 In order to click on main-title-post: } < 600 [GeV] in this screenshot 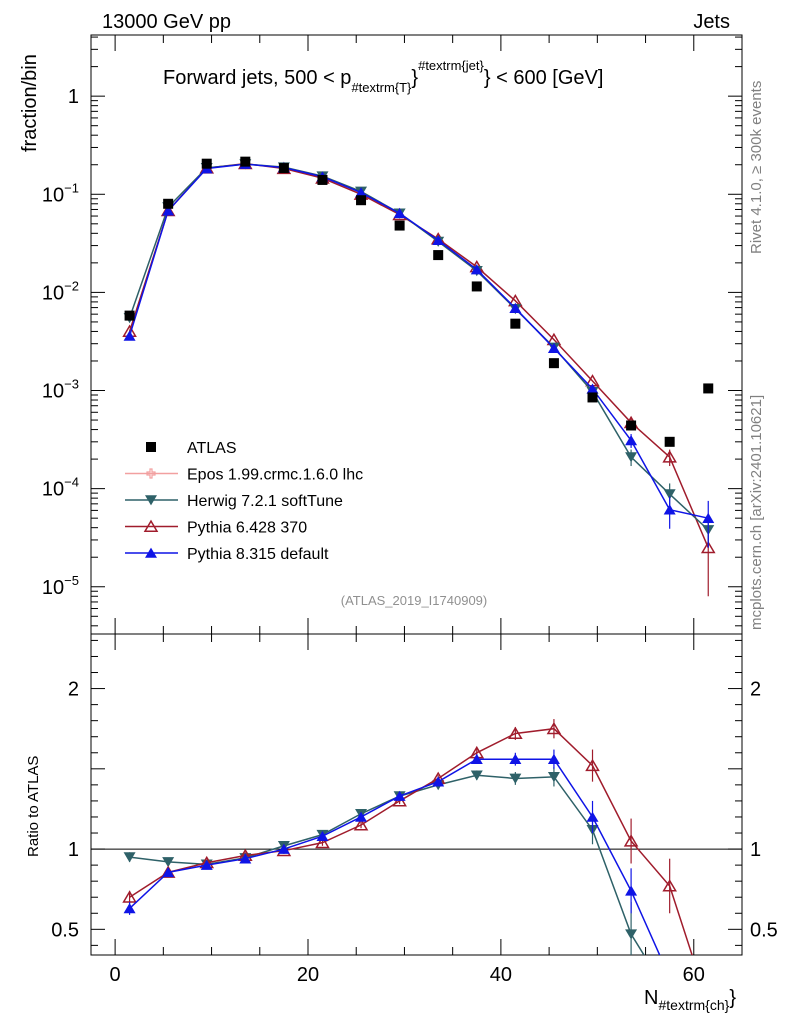, I will do `click(544, 78)`.